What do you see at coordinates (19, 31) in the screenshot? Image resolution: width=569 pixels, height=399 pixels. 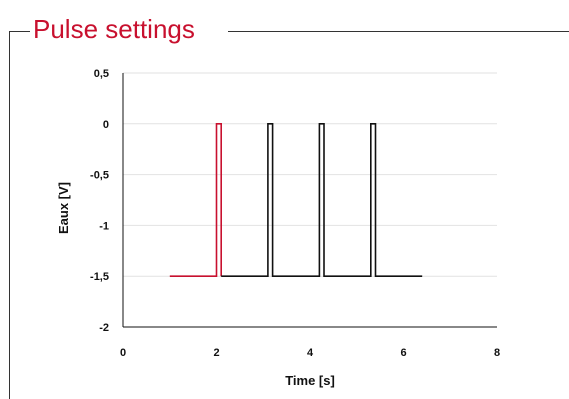 I see `panel-border-top-left` at bounding box center [19, 31].